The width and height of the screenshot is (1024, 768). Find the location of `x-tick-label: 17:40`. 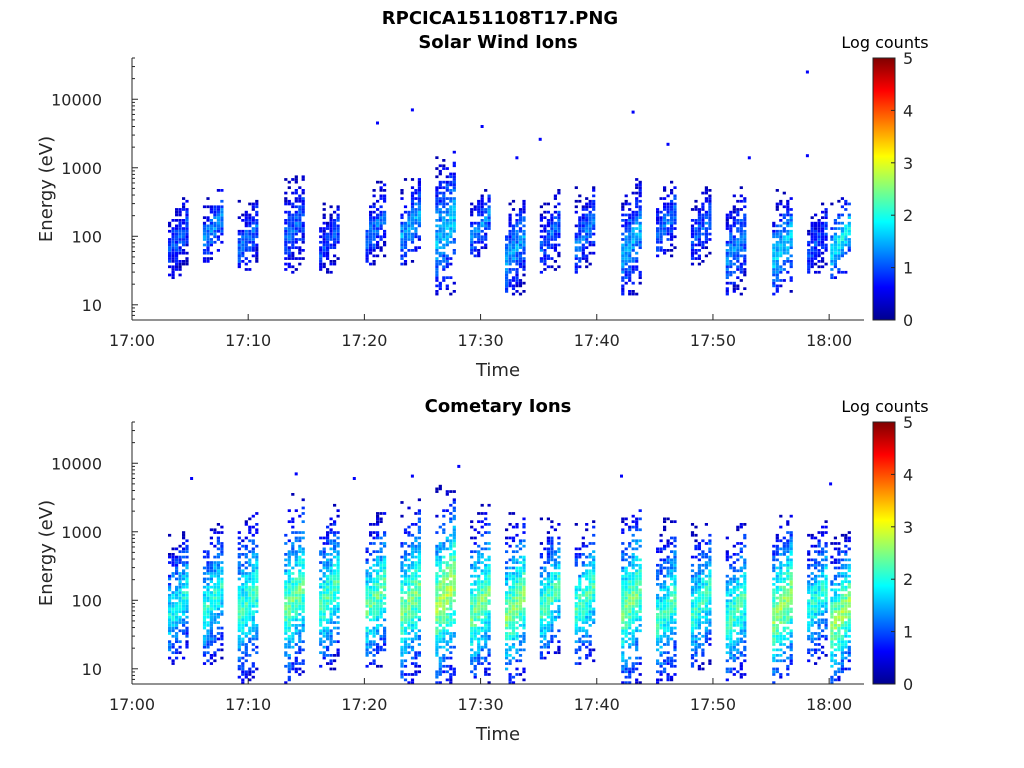

x-tick-label: 17:40 is located at coordinates (597, 340).